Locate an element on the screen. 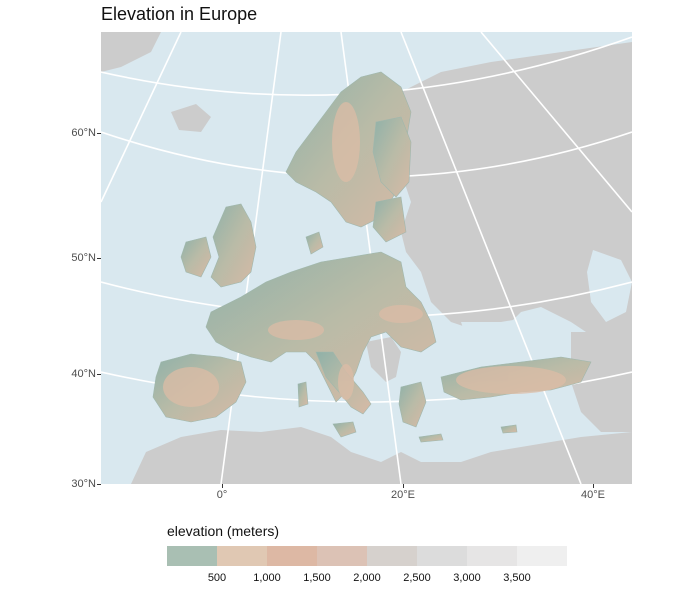 The image size is (700, 600). legend-label-1000: 1,000 is located at coordinates (267, 578).